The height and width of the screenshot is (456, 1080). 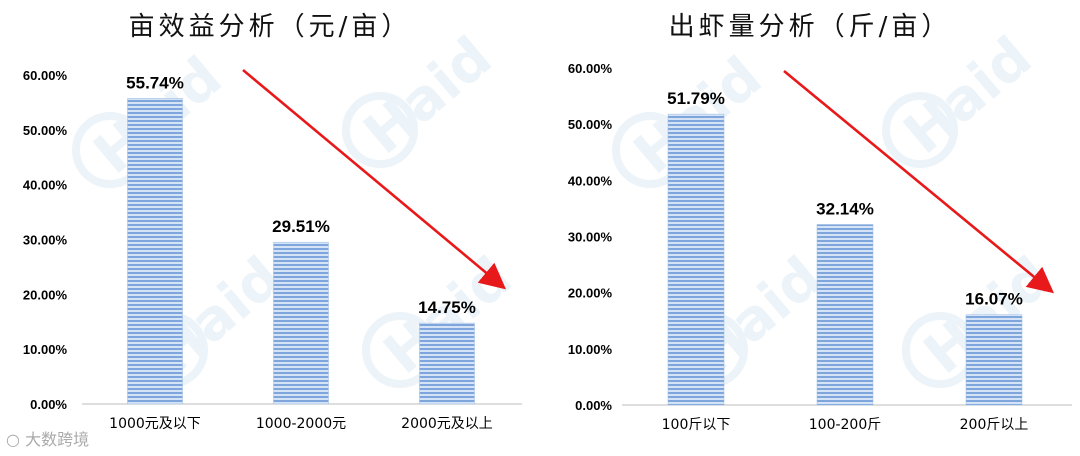 What do you see at coordinates (810, 27) in the screenshot?
I see `chart-title: 出虾量分析（斤/亩）` at bounding box center [810, 27].